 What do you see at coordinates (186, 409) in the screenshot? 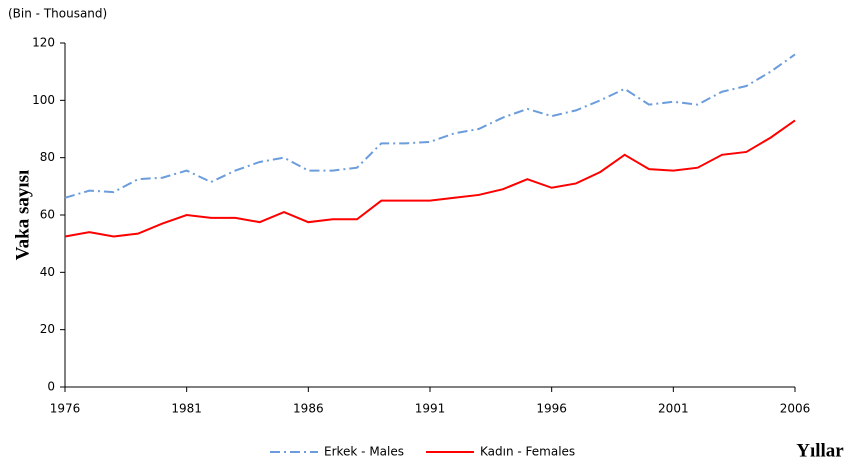
I see `x-tick-label: 1981` at bounding box center [186, 409].